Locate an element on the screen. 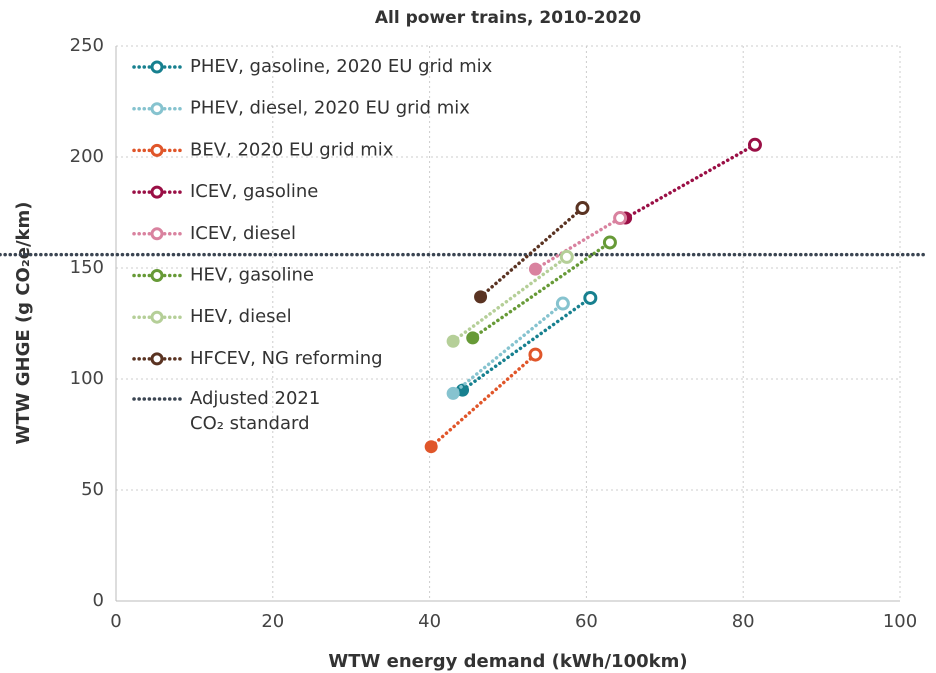 The image size is (936, 673). legend-label: Adjusted 2021 is located at coordinates (255, 398).